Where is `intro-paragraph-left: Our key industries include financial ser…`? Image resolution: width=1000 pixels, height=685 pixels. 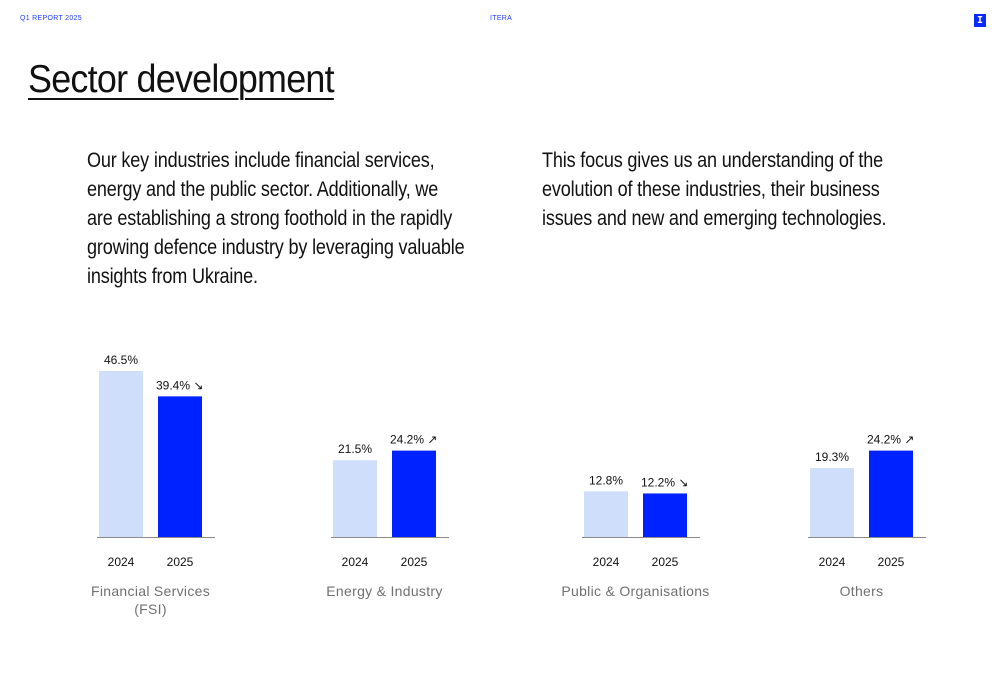
intro-paragraph-left: Our key industries include financial ser… is located at coordinates (276, 218).